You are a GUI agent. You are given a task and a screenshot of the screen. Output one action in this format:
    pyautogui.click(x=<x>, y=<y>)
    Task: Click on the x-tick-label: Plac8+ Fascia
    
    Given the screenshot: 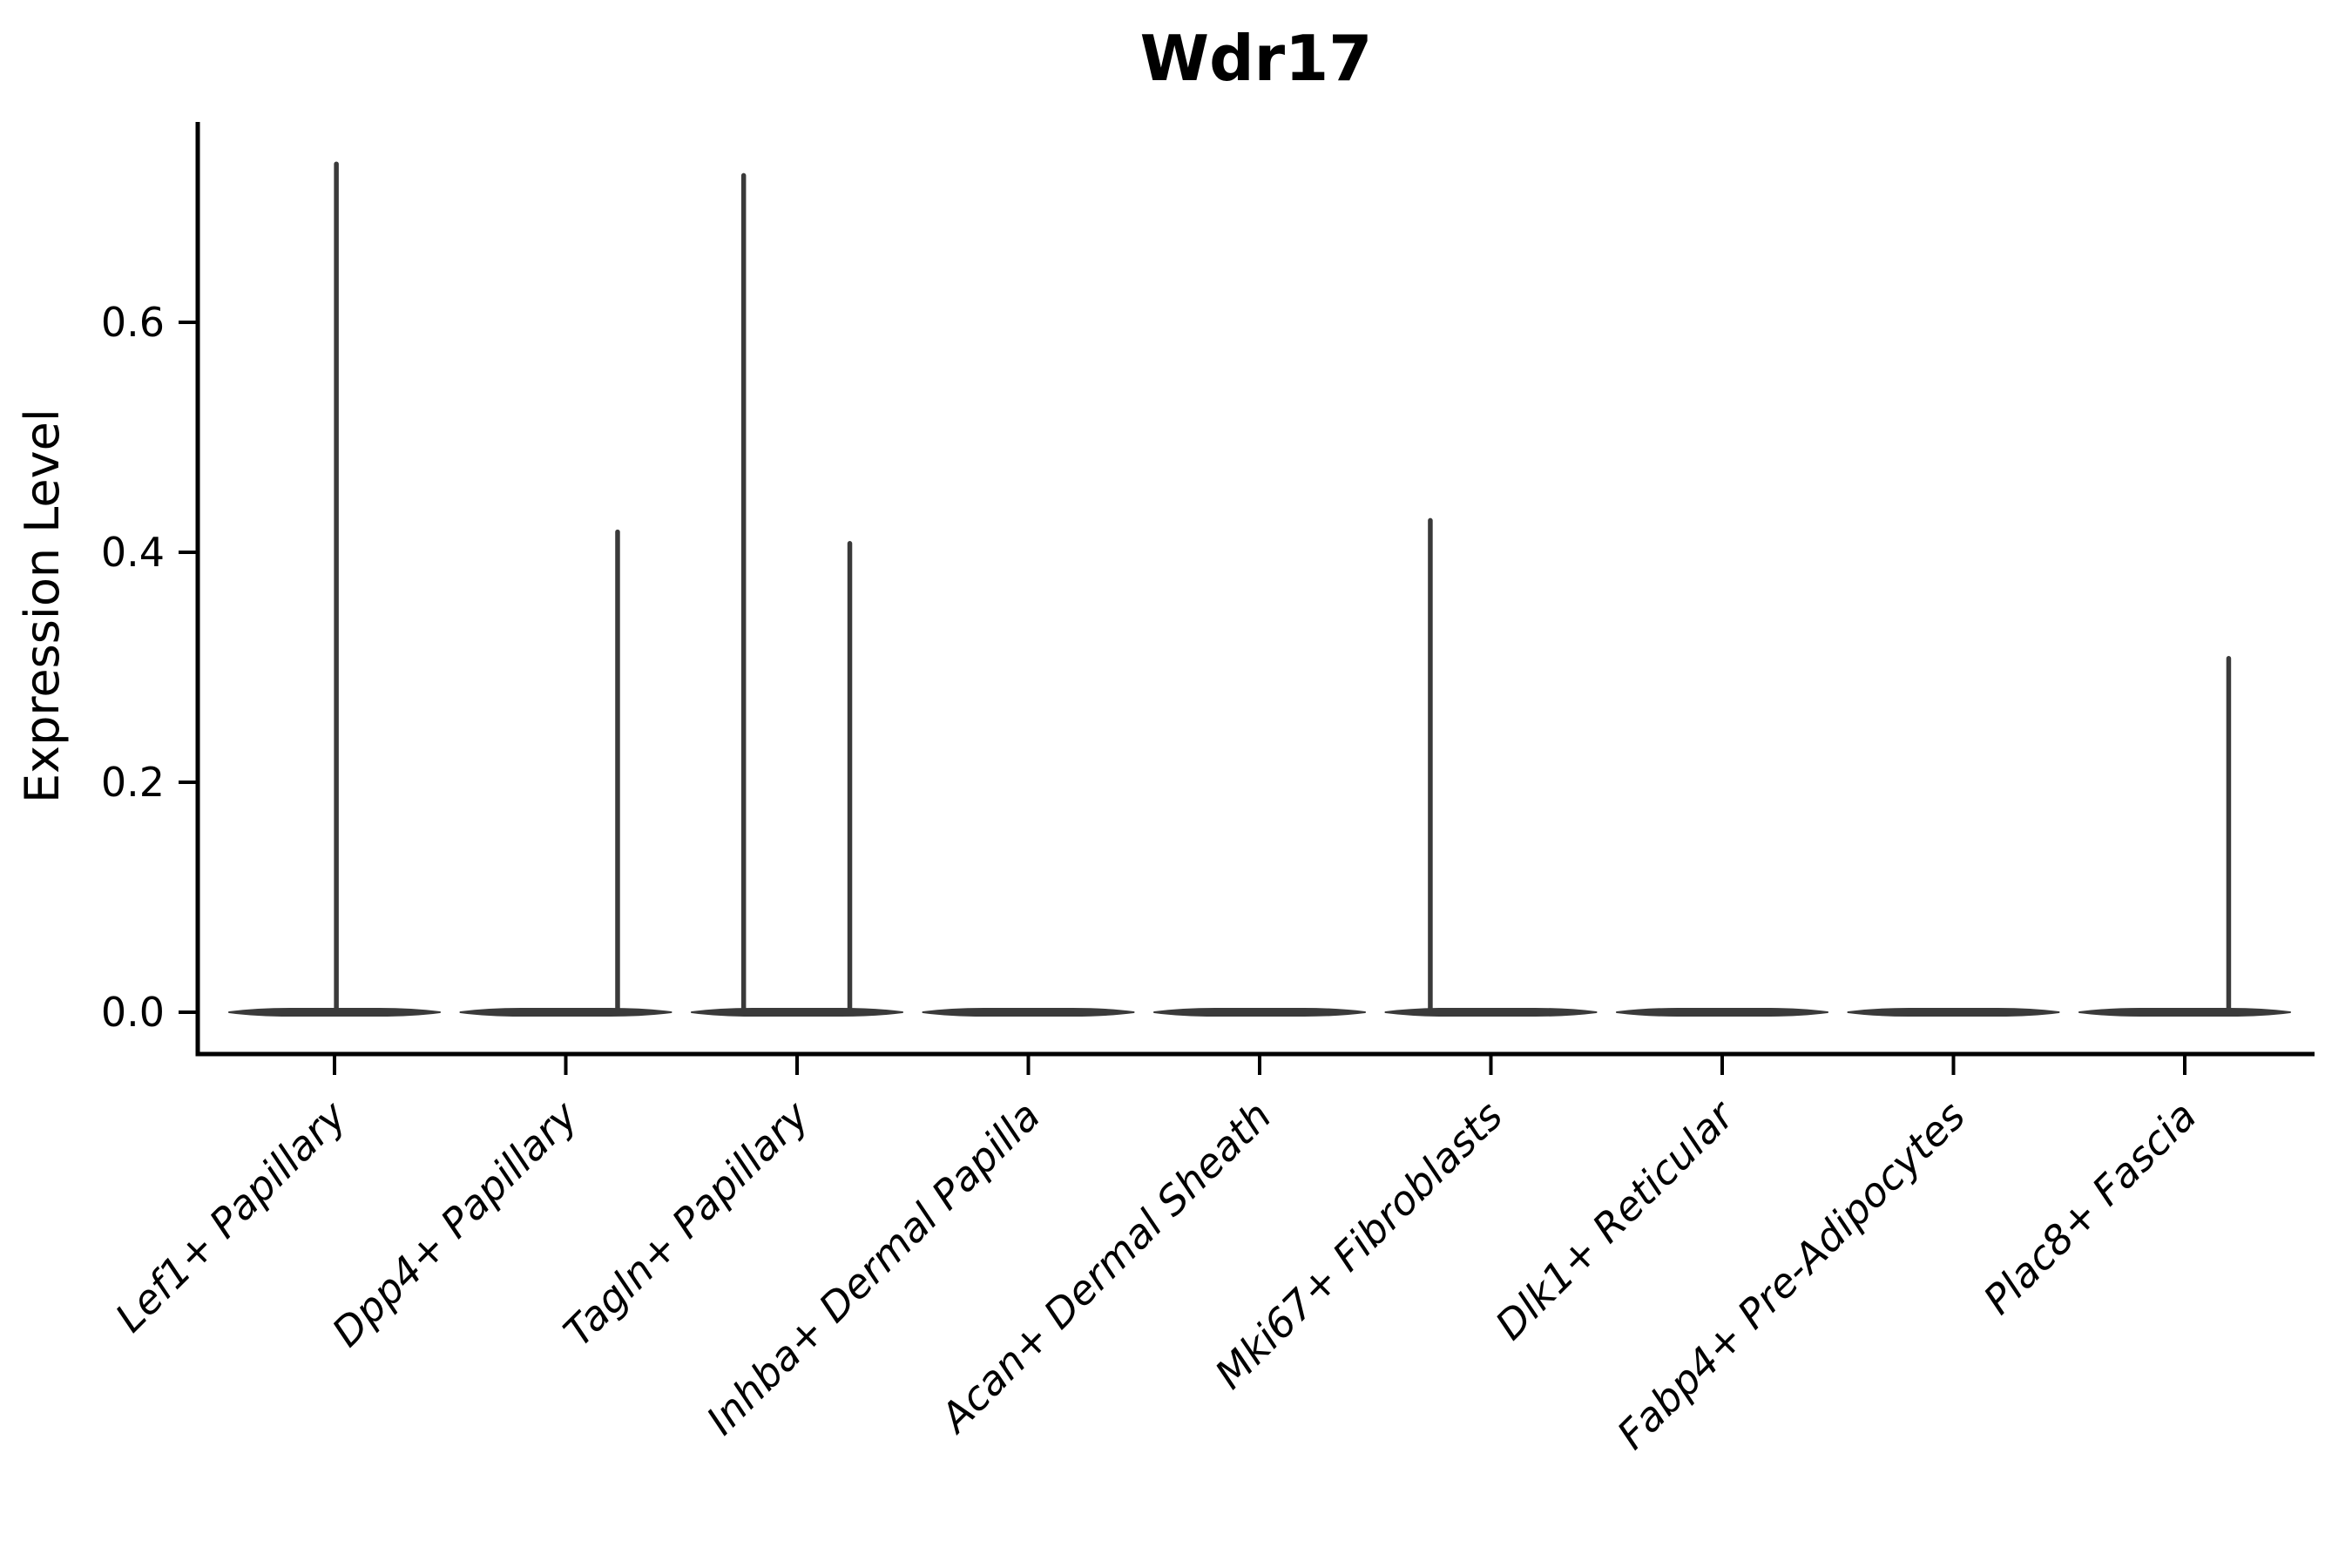 What is the action you would take?
    pyautogui.click(x=2089, y=1207)
    